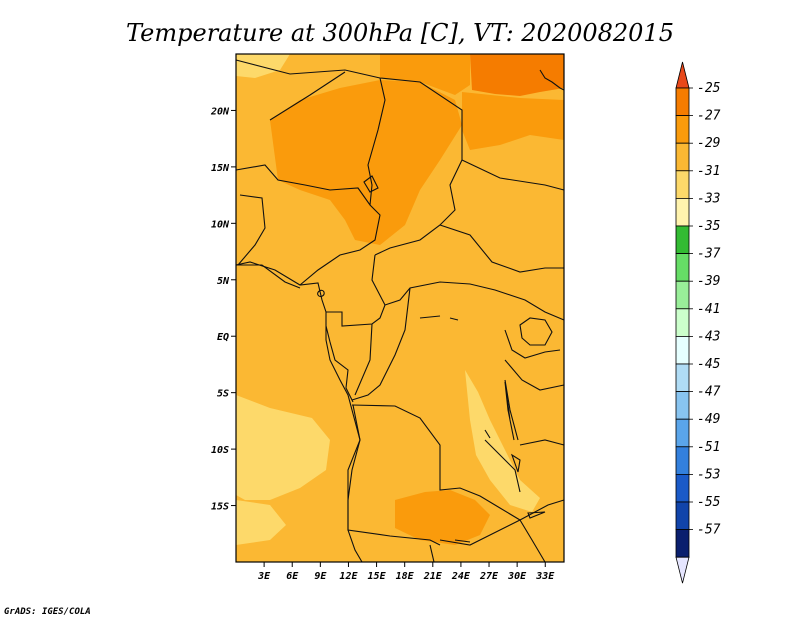 The width and height of the screenshot is (800, 618). What do you see at coordinates (517, 576) in the screenshot?
I see `x-tick-label: 30E` at bounding box center [517, 576].